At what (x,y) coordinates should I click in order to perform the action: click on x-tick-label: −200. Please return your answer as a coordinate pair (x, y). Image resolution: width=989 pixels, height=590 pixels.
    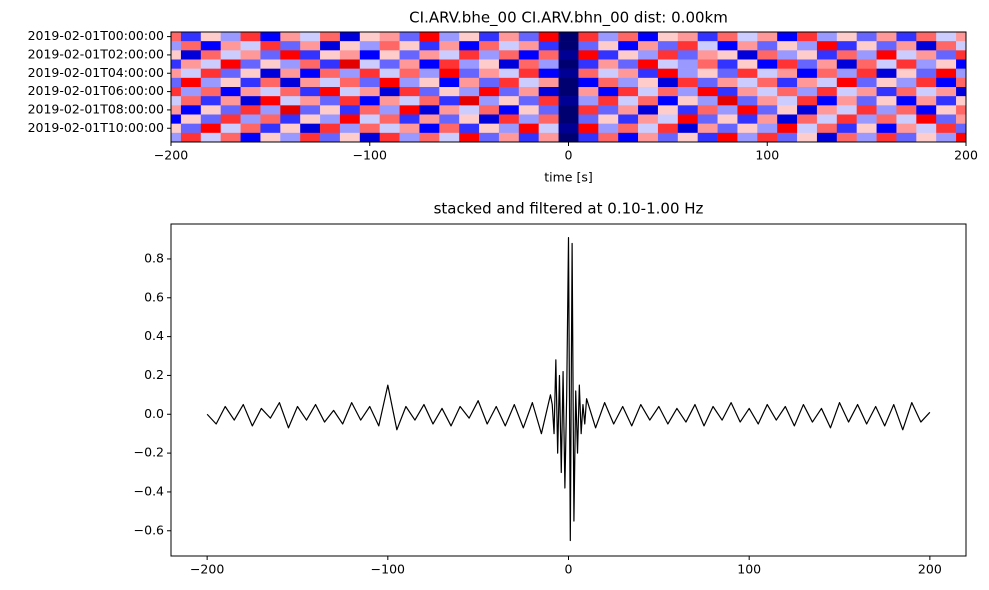
    Looking at the image, I should click on (171, 155).